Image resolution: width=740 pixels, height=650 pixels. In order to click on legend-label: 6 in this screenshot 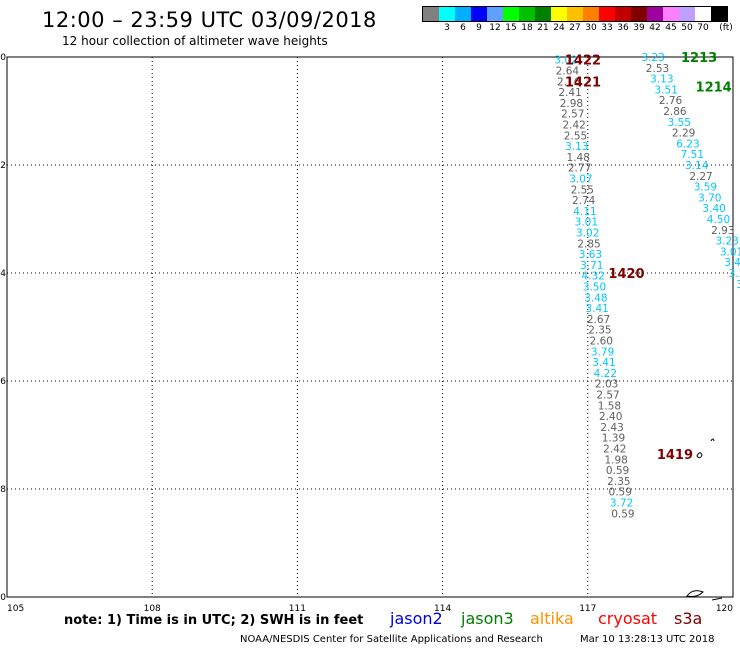, I will do `click(463, 28)`.